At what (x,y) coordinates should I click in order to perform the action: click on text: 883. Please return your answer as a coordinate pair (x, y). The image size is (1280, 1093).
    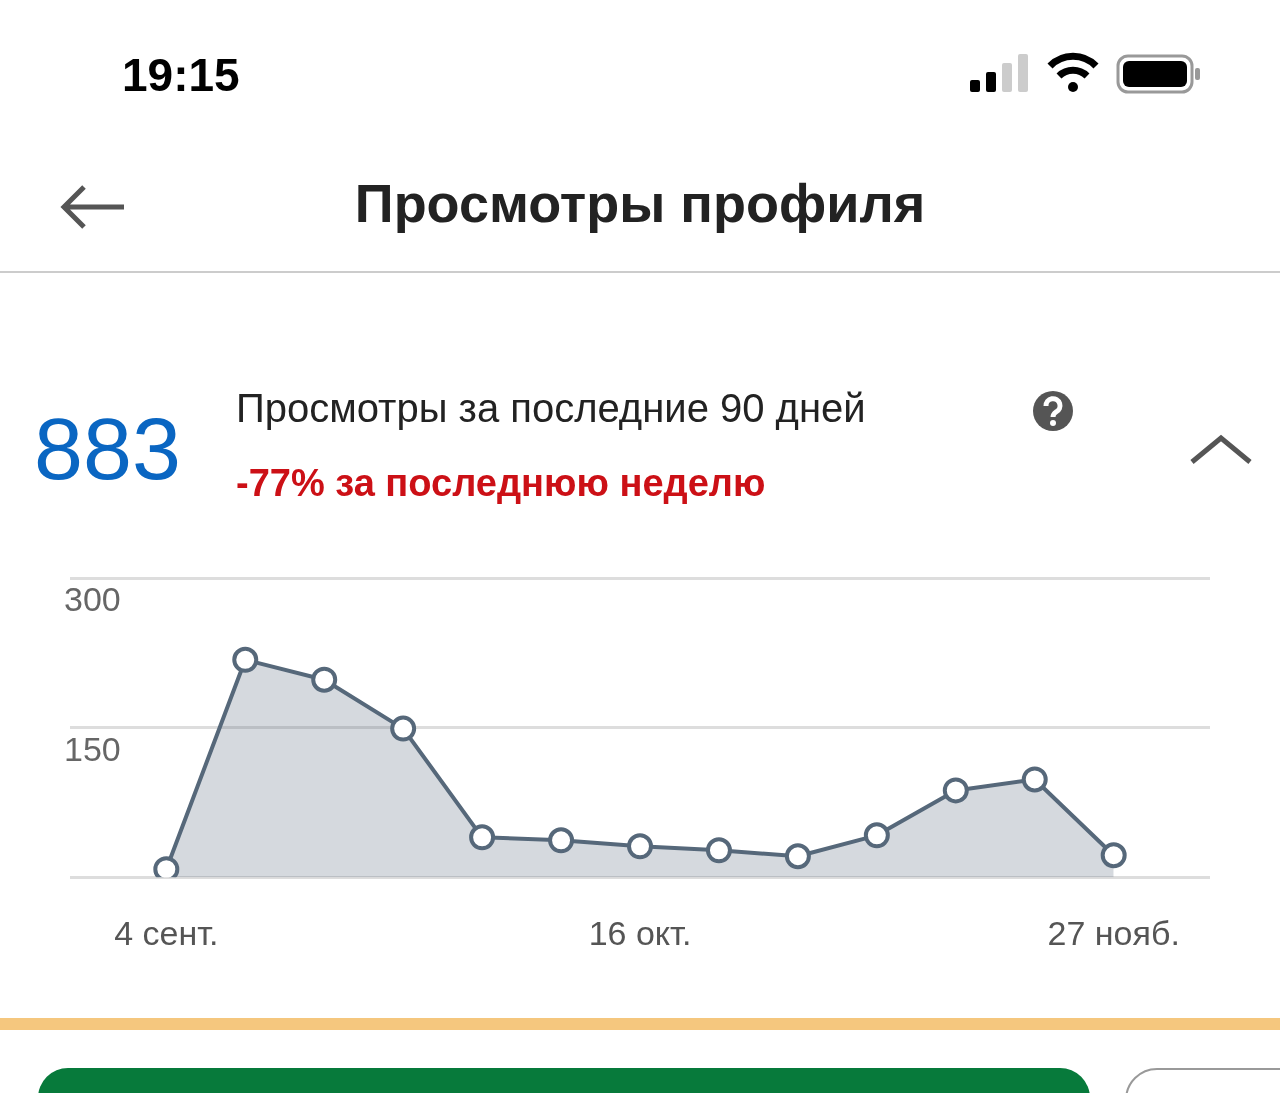
    Looking at the image, I should click on (107, 449).